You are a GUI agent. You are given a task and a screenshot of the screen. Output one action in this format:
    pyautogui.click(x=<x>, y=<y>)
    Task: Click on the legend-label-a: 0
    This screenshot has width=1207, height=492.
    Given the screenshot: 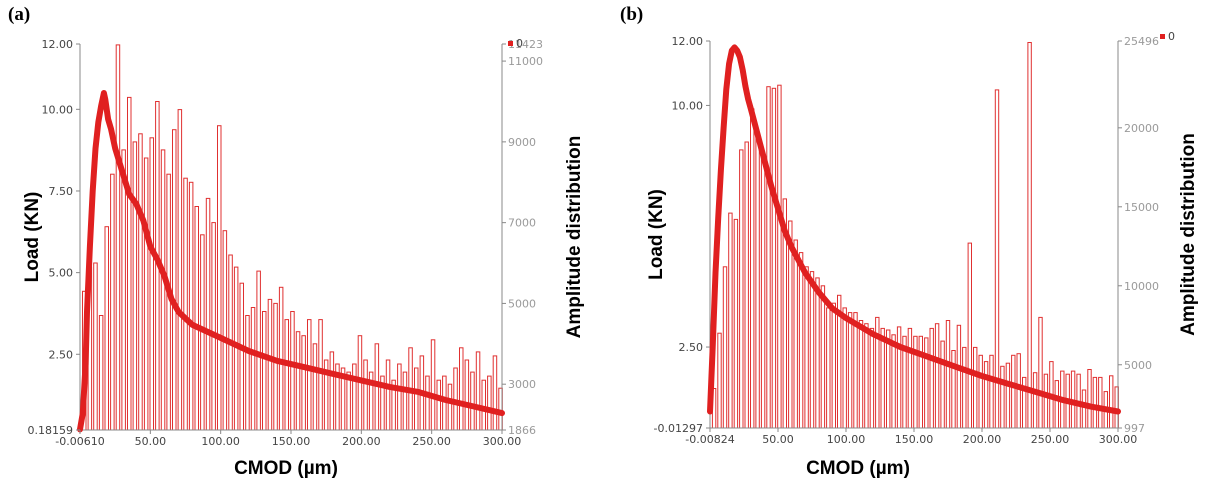 What is the action you would take?
    pyautogui.click(x=519, y=43)
    